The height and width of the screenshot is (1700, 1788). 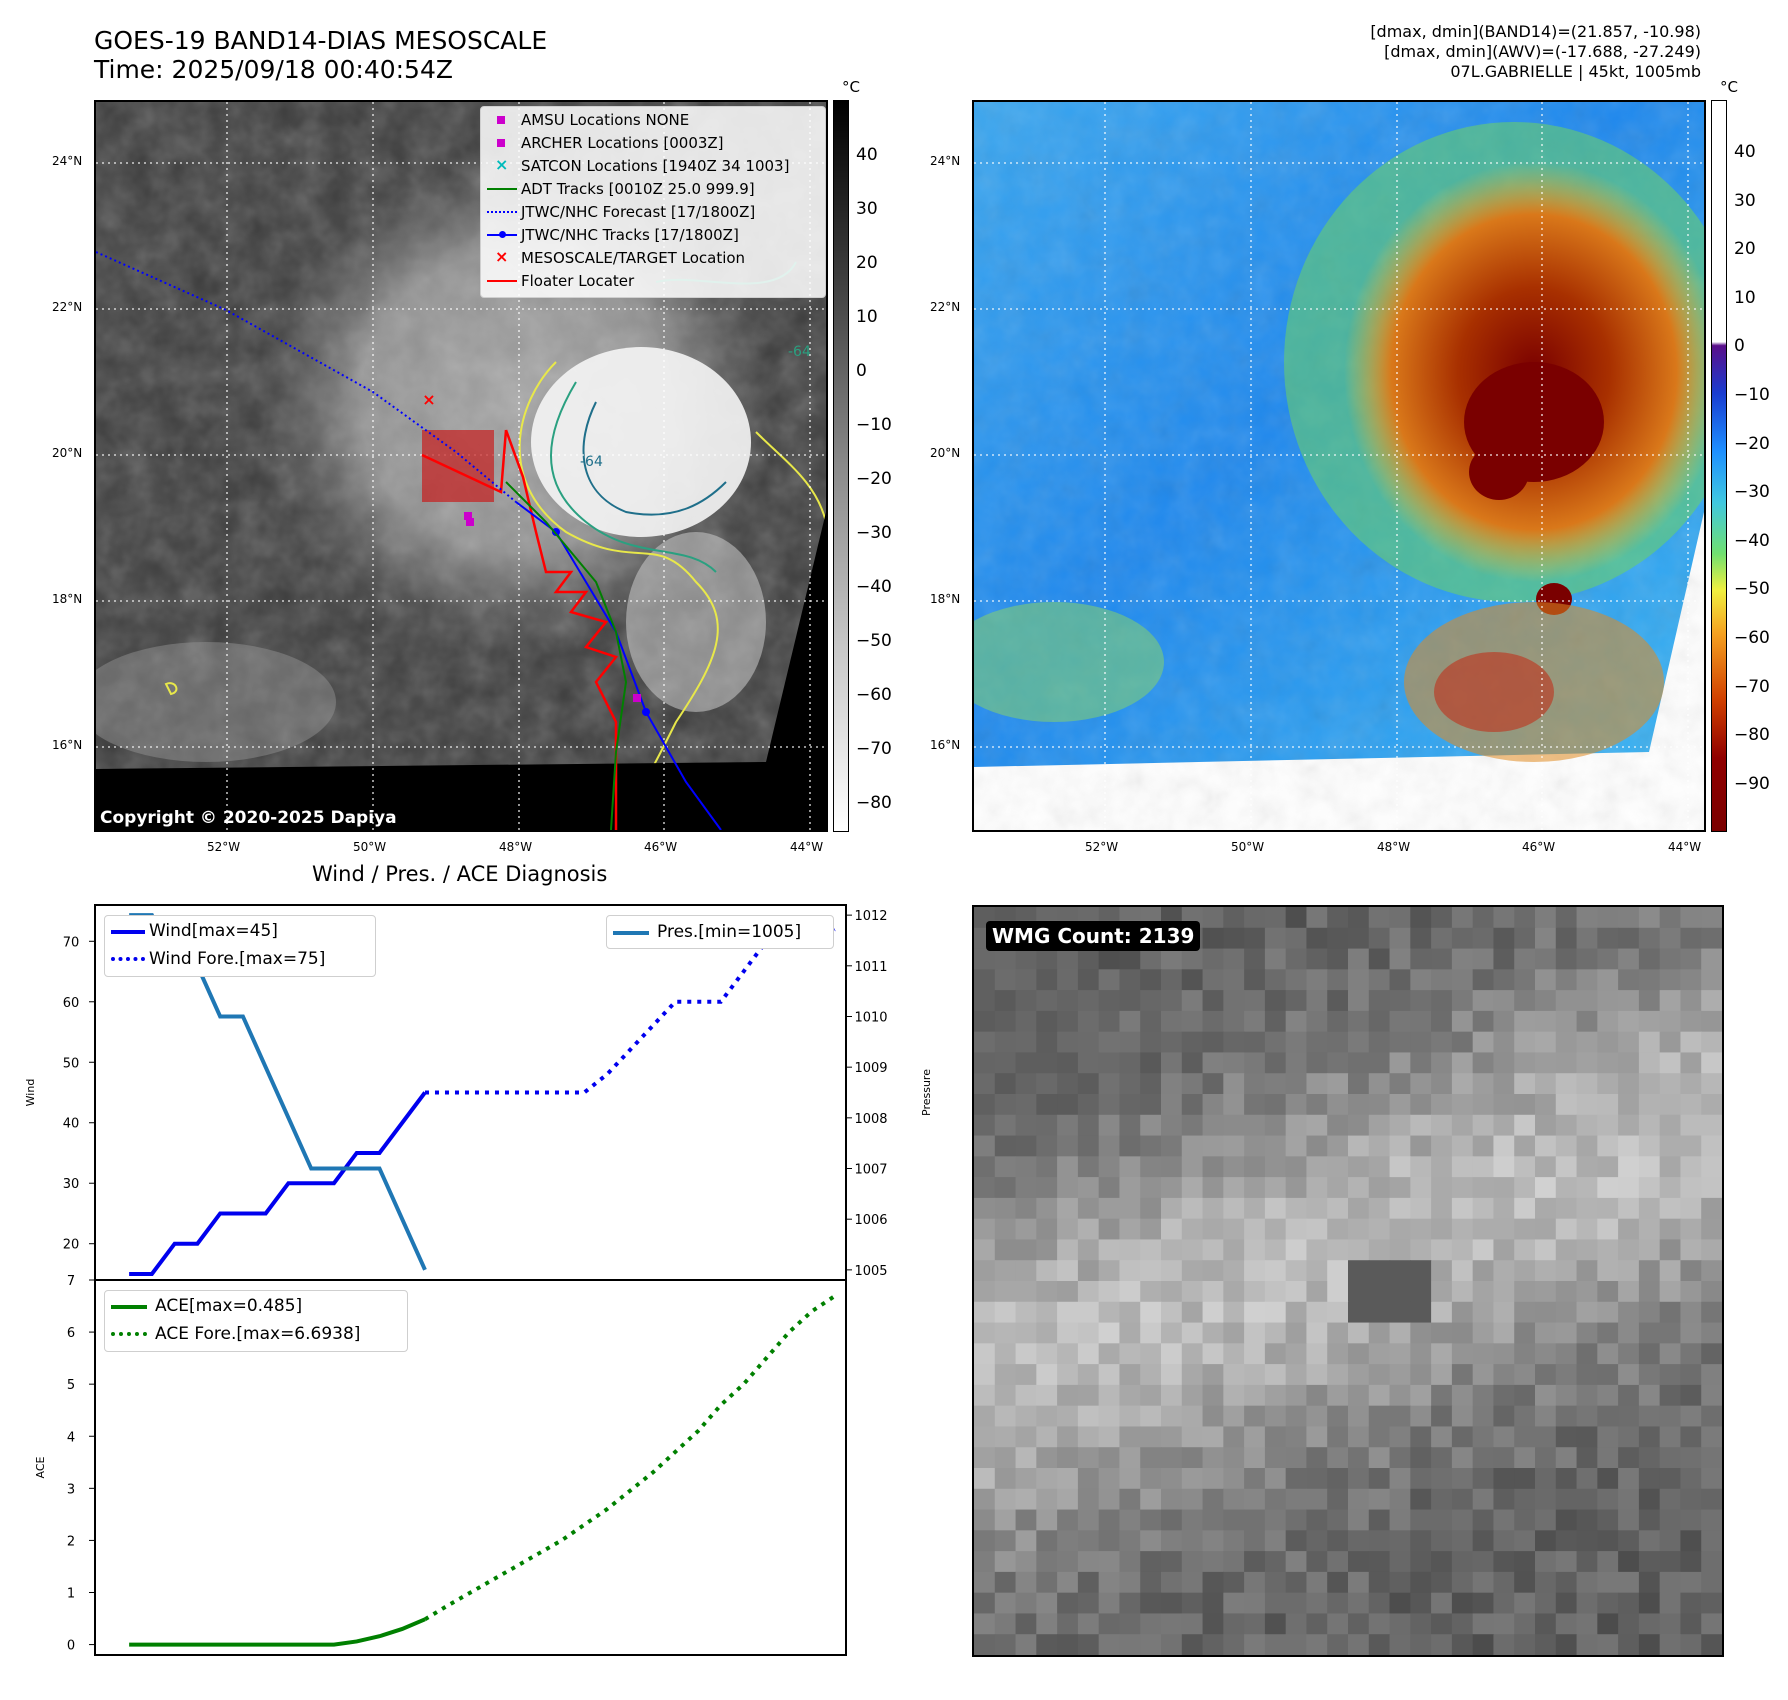 What do you see at coordinates (729, 932) in the screenshot?
I see `legend-label-pressure: Pres.[min=1005]` at bounding box center [729, 932].